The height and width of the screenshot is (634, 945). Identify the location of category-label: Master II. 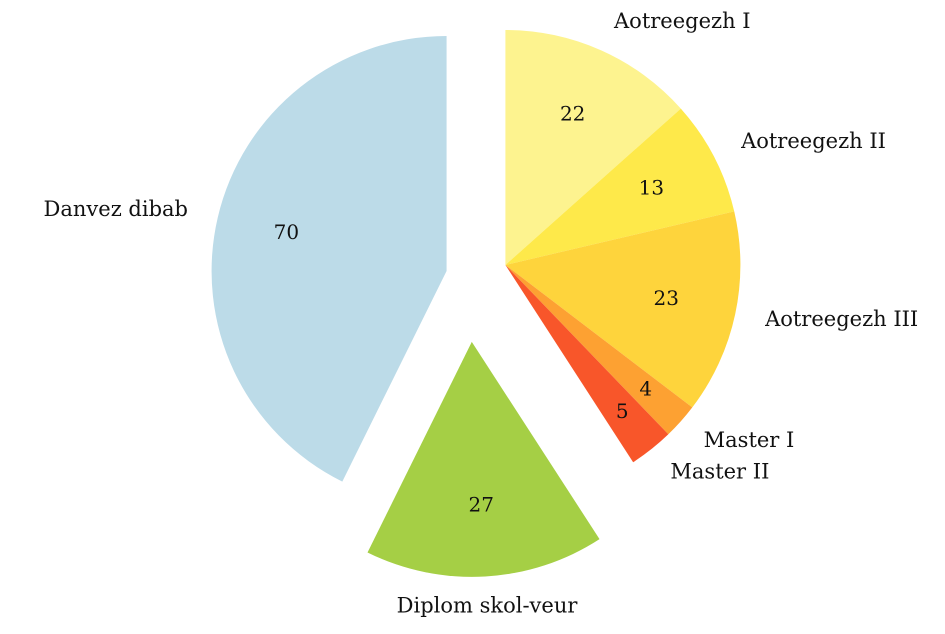
(719, 472).